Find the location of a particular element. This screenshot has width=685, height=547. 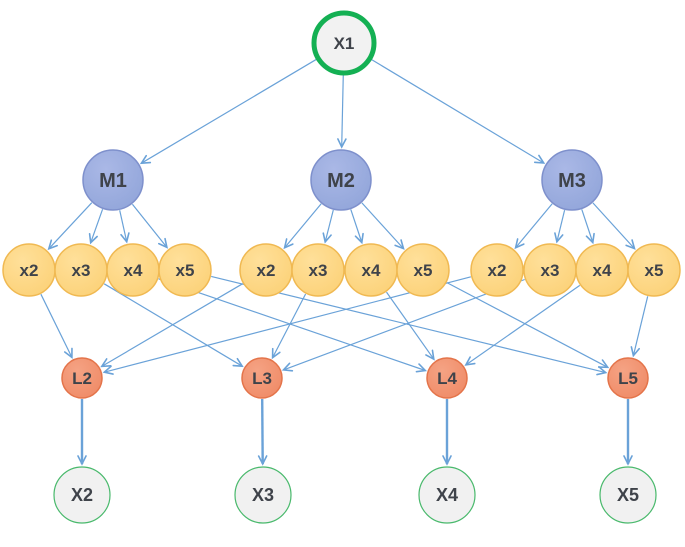

node-g3x3: x3 is located at coordinates (550, 270).